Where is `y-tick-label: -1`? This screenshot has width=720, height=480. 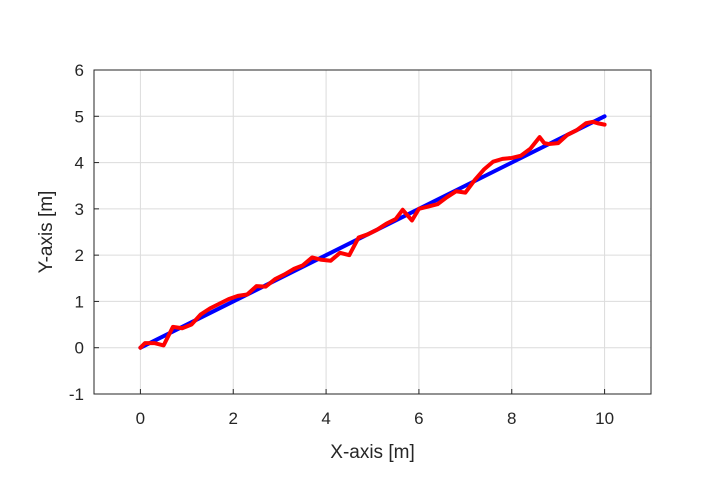
y-tick-label: -1 is located at coordinates (76, 394).